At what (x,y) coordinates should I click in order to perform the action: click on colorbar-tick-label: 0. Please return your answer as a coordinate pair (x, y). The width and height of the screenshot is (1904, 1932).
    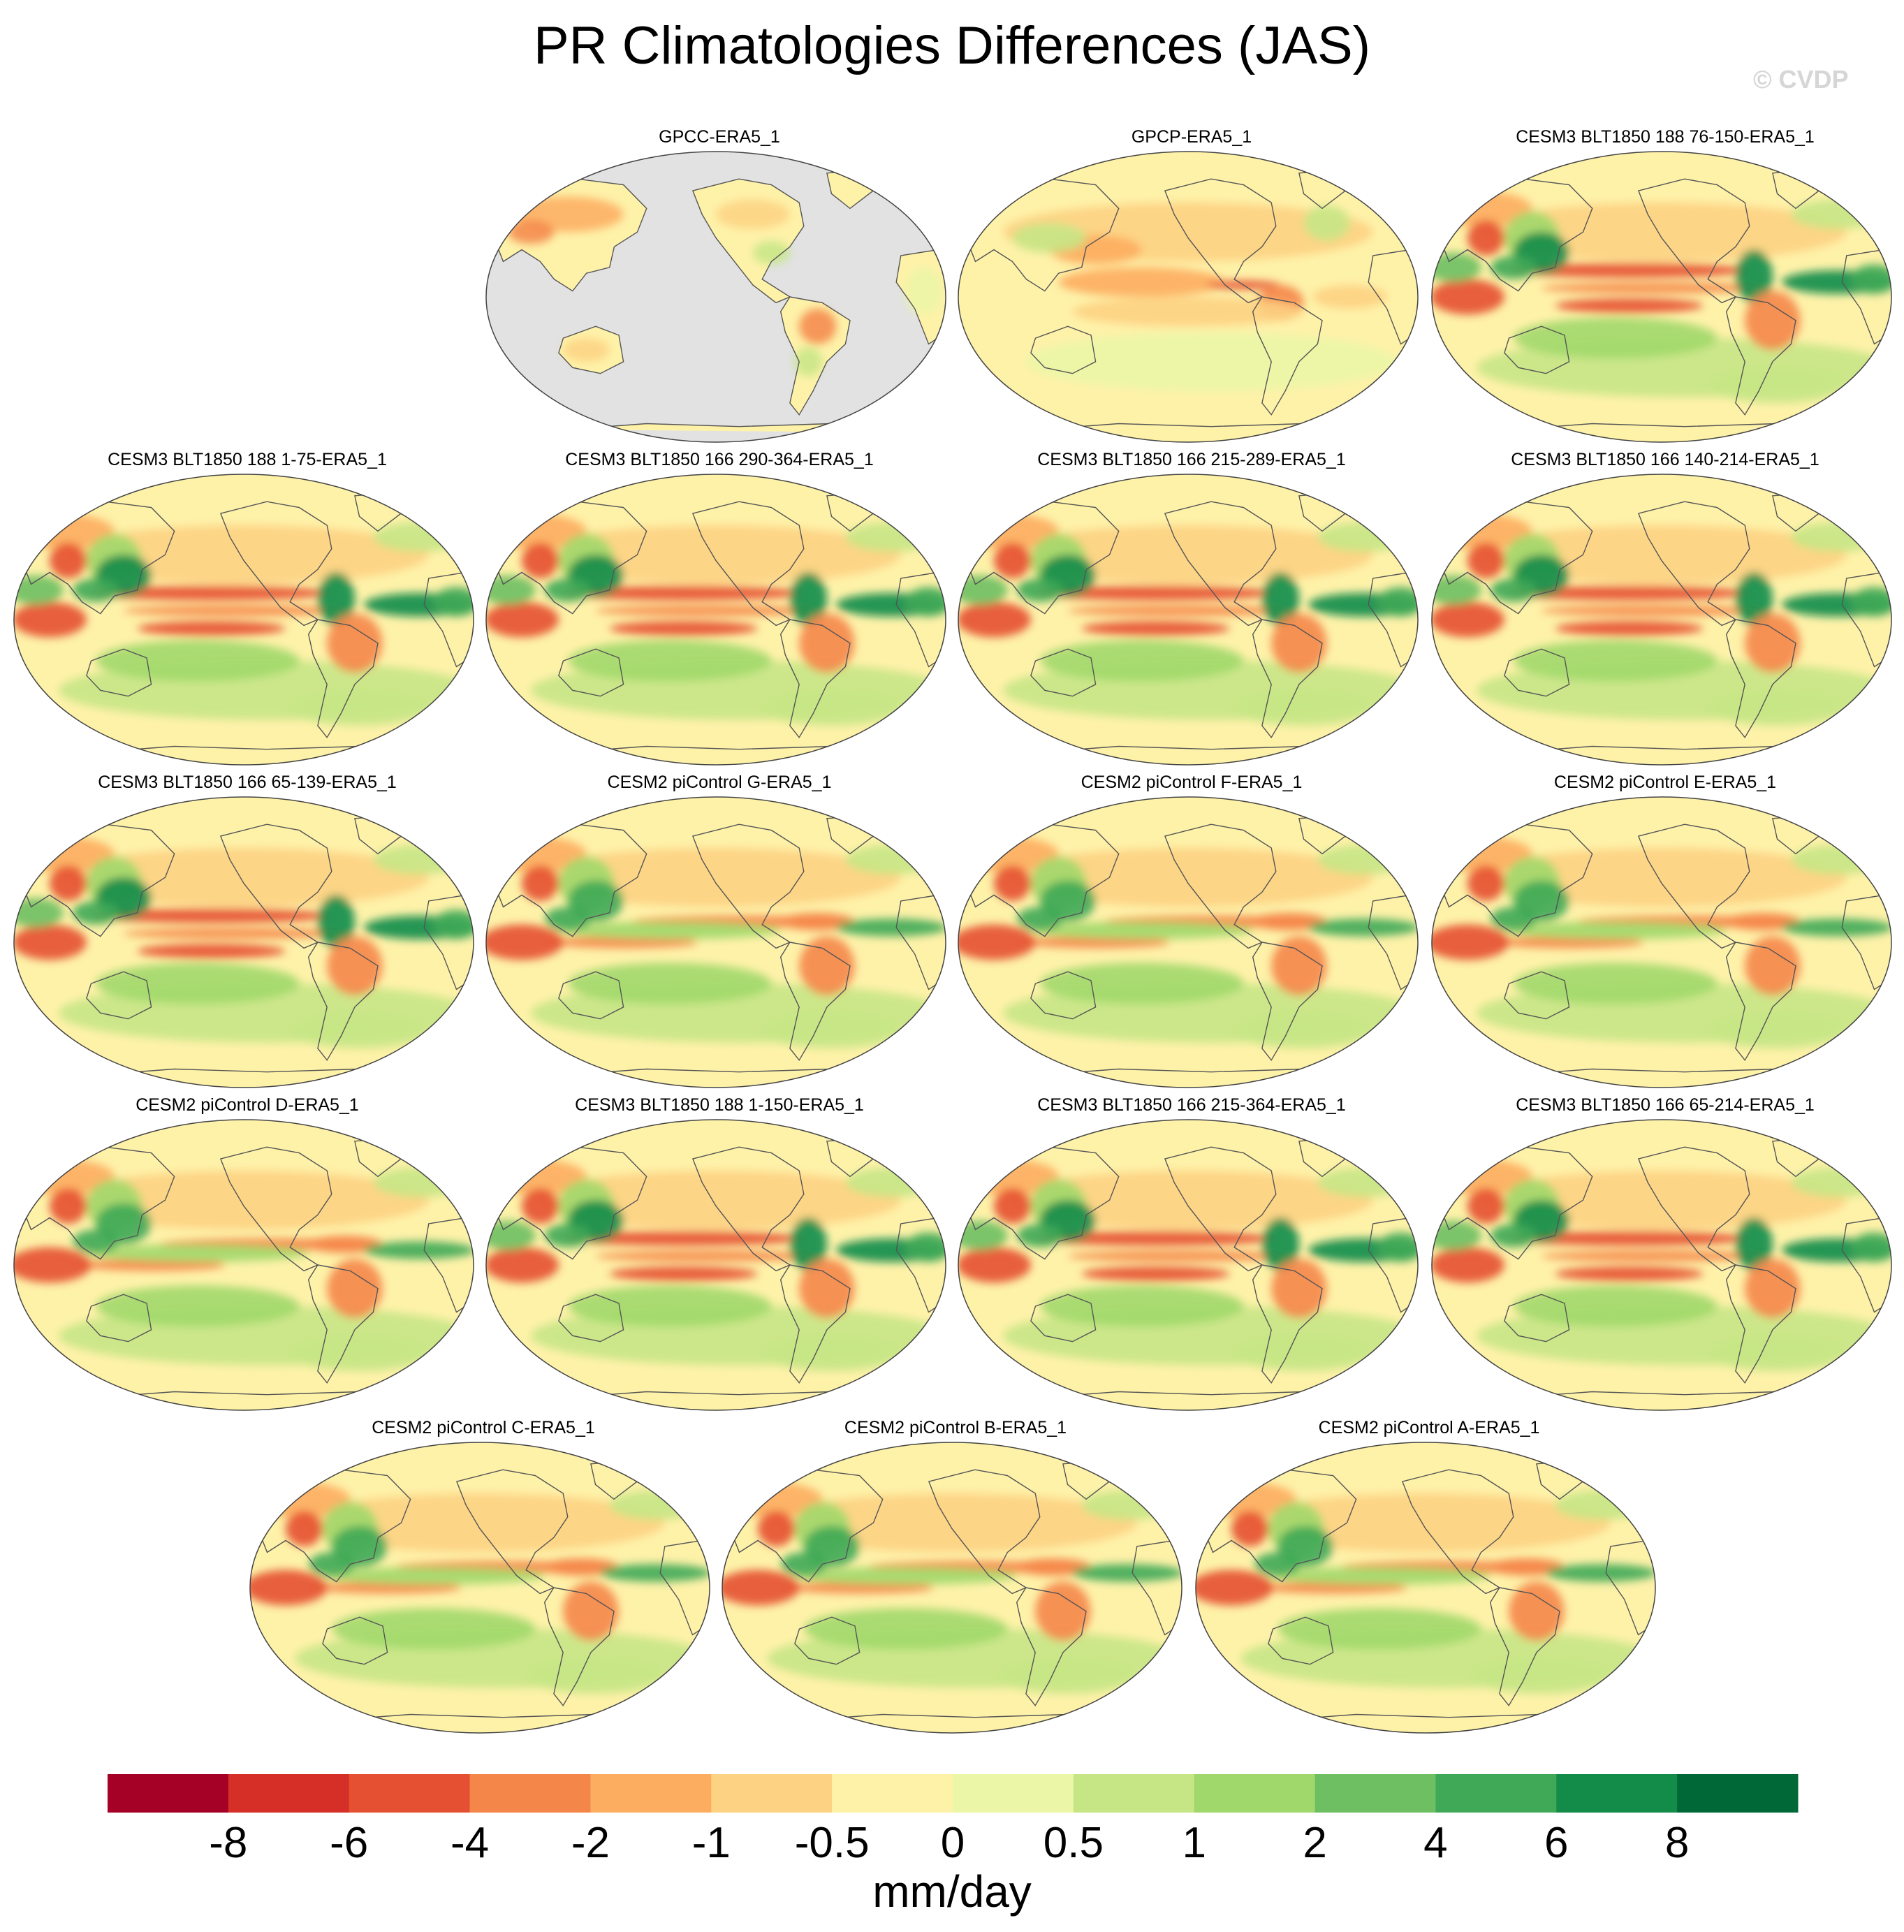
    Looking at the image, I should click on (952, 1843).